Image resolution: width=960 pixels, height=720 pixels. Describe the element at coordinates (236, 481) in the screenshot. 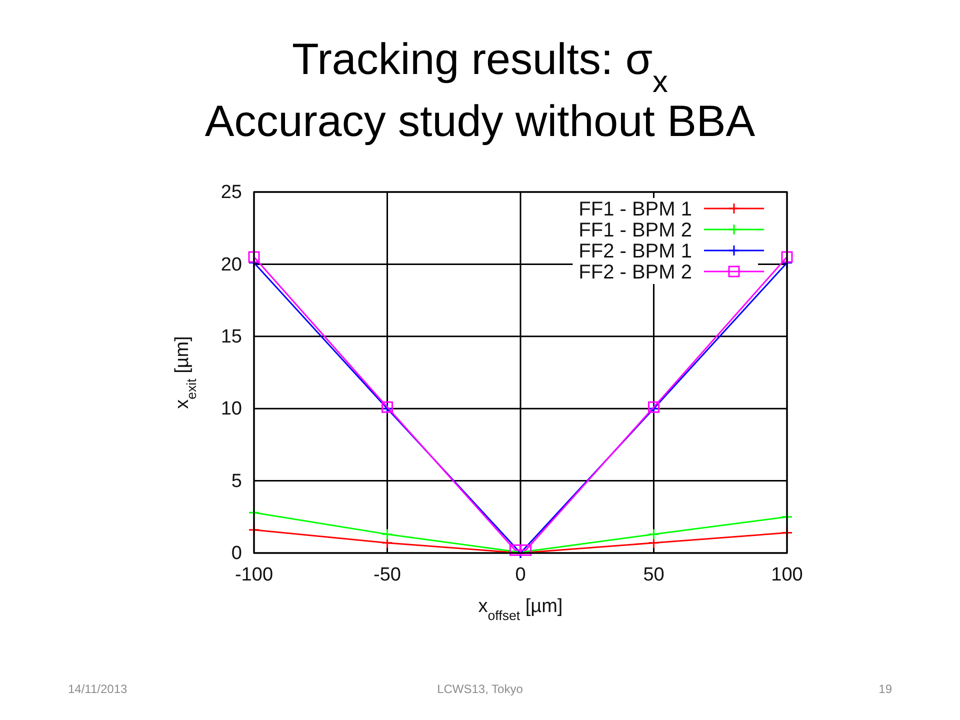

I see `y-tick-label: 5` at that location.